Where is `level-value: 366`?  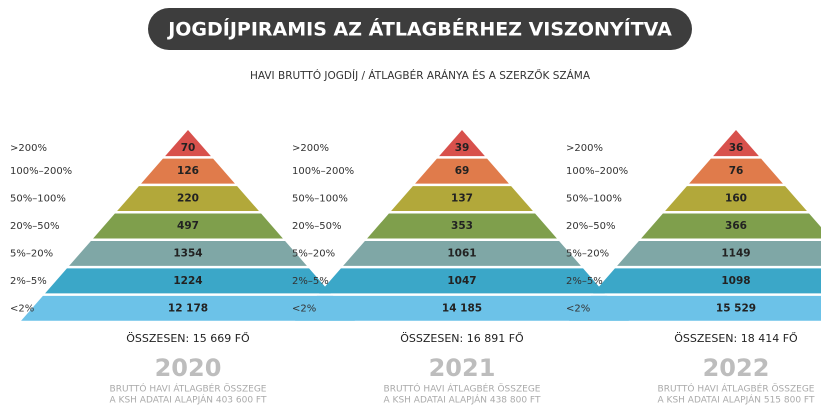 level-value: 366 is located at coordinates (736, 226).